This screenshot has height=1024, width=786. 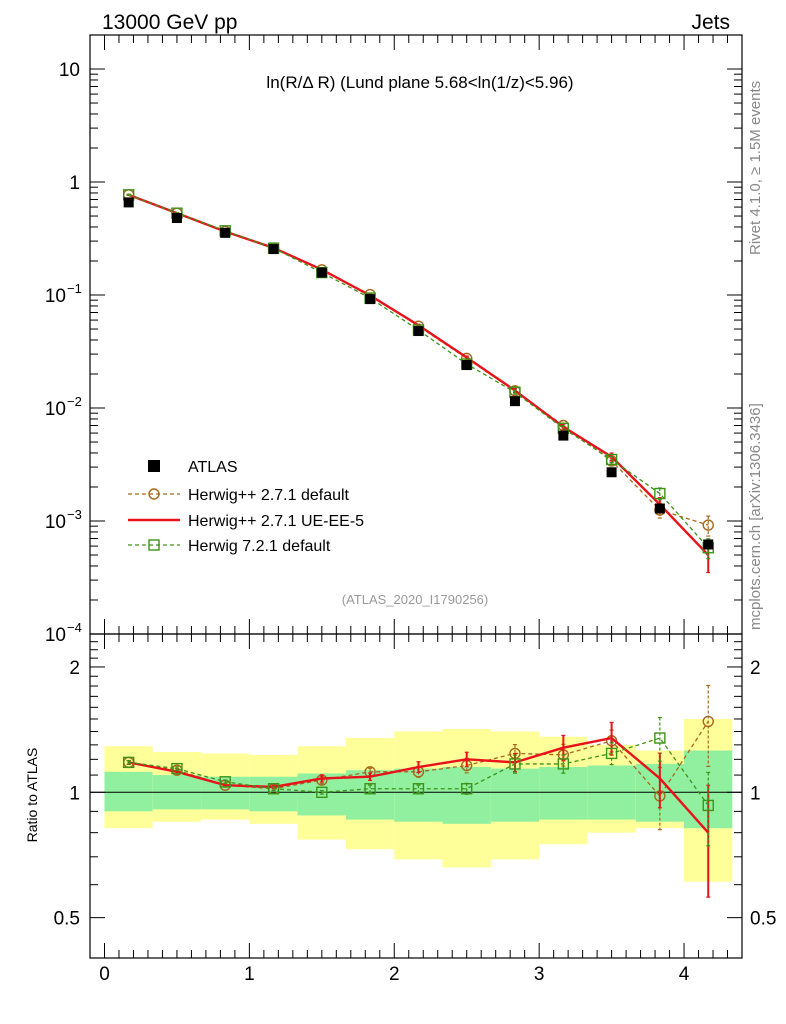 What do you see at coordinates (249, 974) in the screenshot?
I see `ratio-x-tick-label: 1` at bounding box center [249, 974].